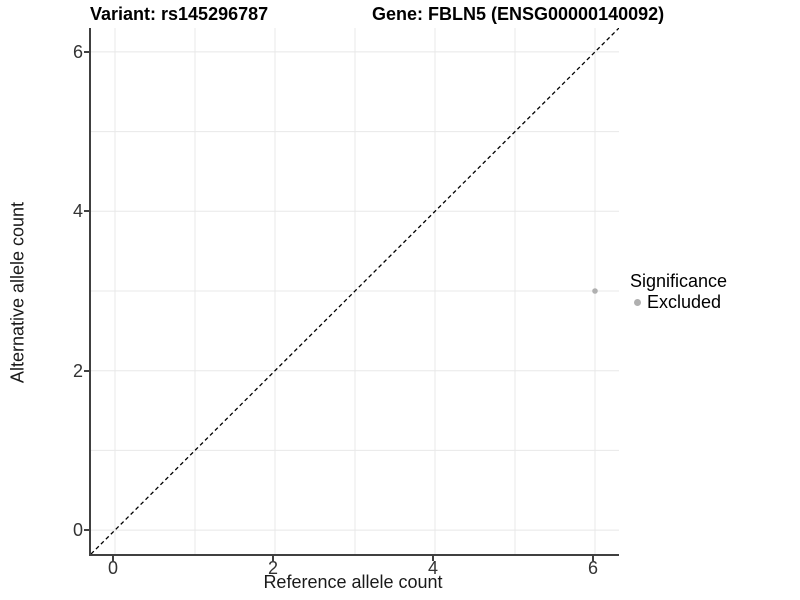 The image size is (800, 600). I want to click on x-axis-title: Reference allele count, so click(353, 582).